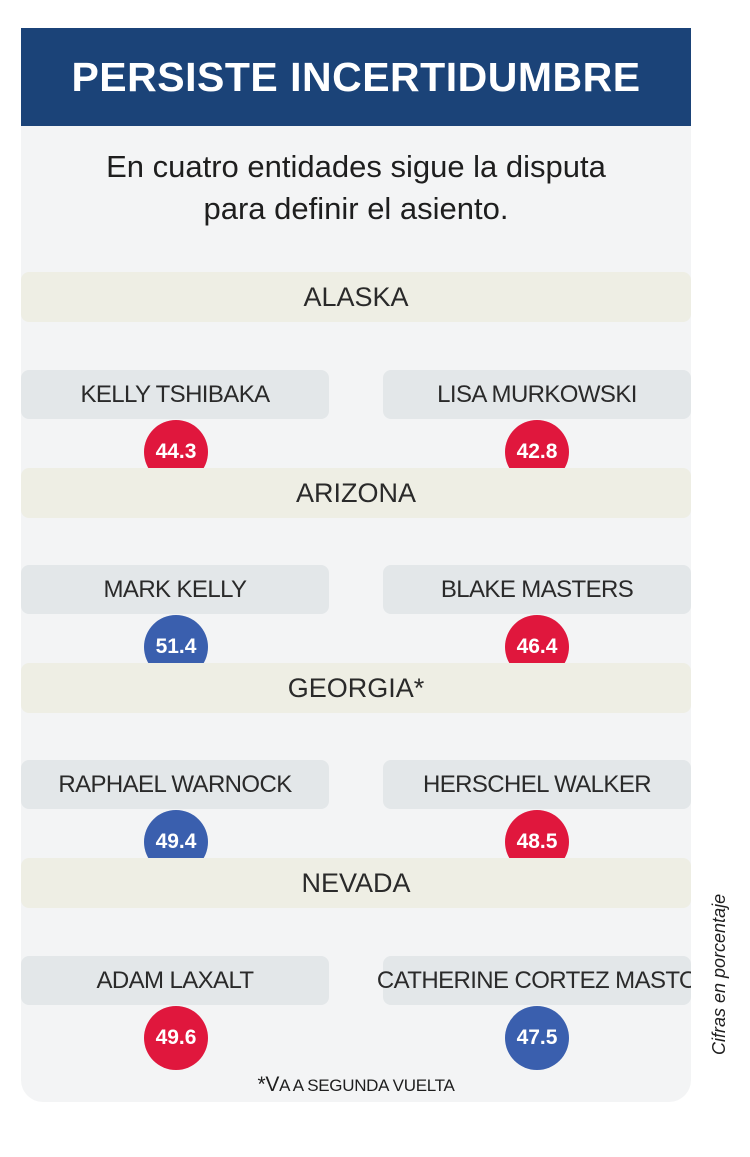 This screenshot has width=750, height=1157. What do you see at coordinates (356, 883) in the screenshot?
I see `state-bar-nevada: NEVADA` at bounding box center [356, 883].